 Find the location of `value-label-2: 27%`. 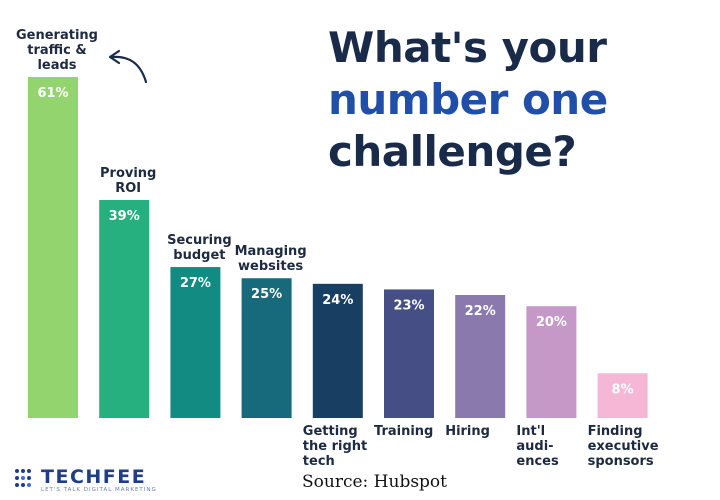

value-label-2: 27% is located at coordinates (195, 283).